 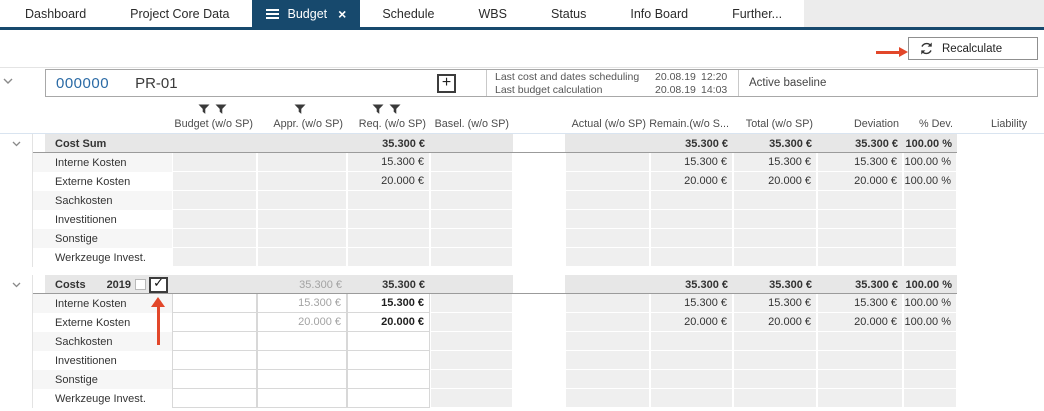 I want to click on cell-pdev: 100.00 %, so click(x=930, y=303).